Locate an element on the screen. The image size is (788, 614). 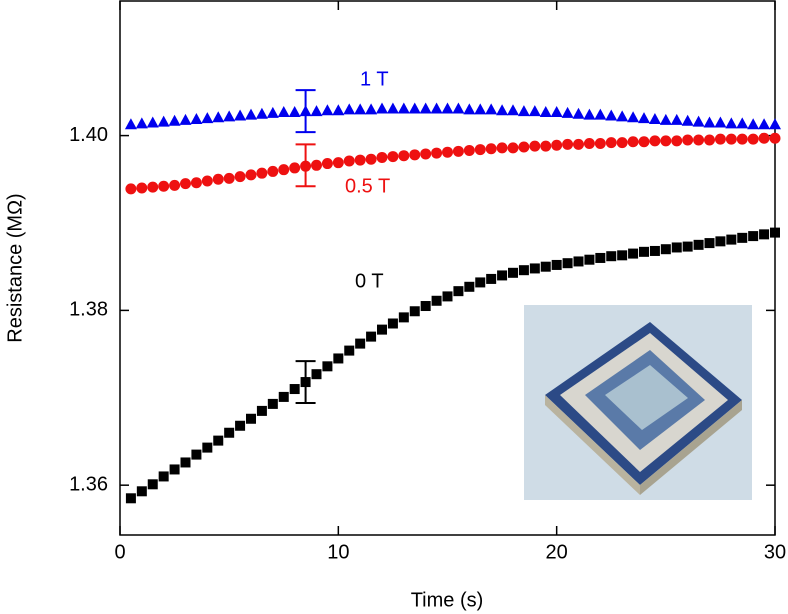
y-axis-label: Resistance (MΩ) is located at coordinates (15, 267).